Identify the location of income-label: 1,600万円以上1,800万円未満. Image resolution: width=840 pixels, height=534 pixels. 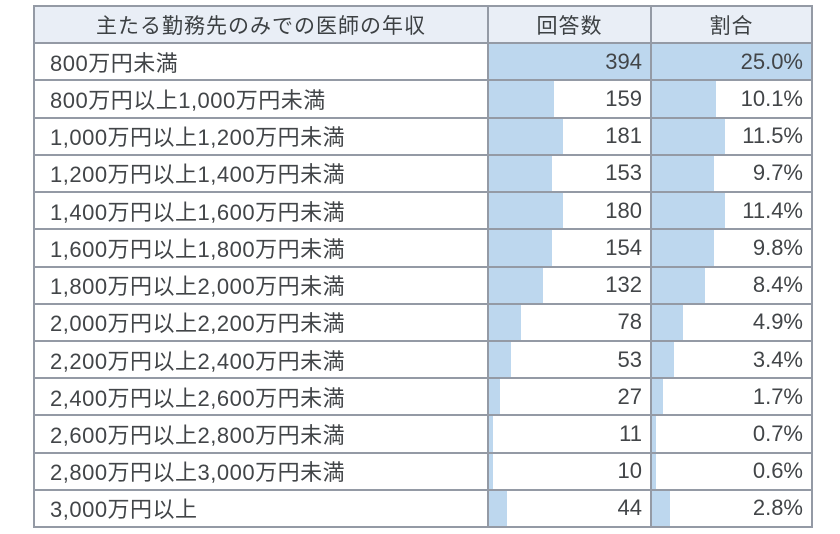
(198, 249).